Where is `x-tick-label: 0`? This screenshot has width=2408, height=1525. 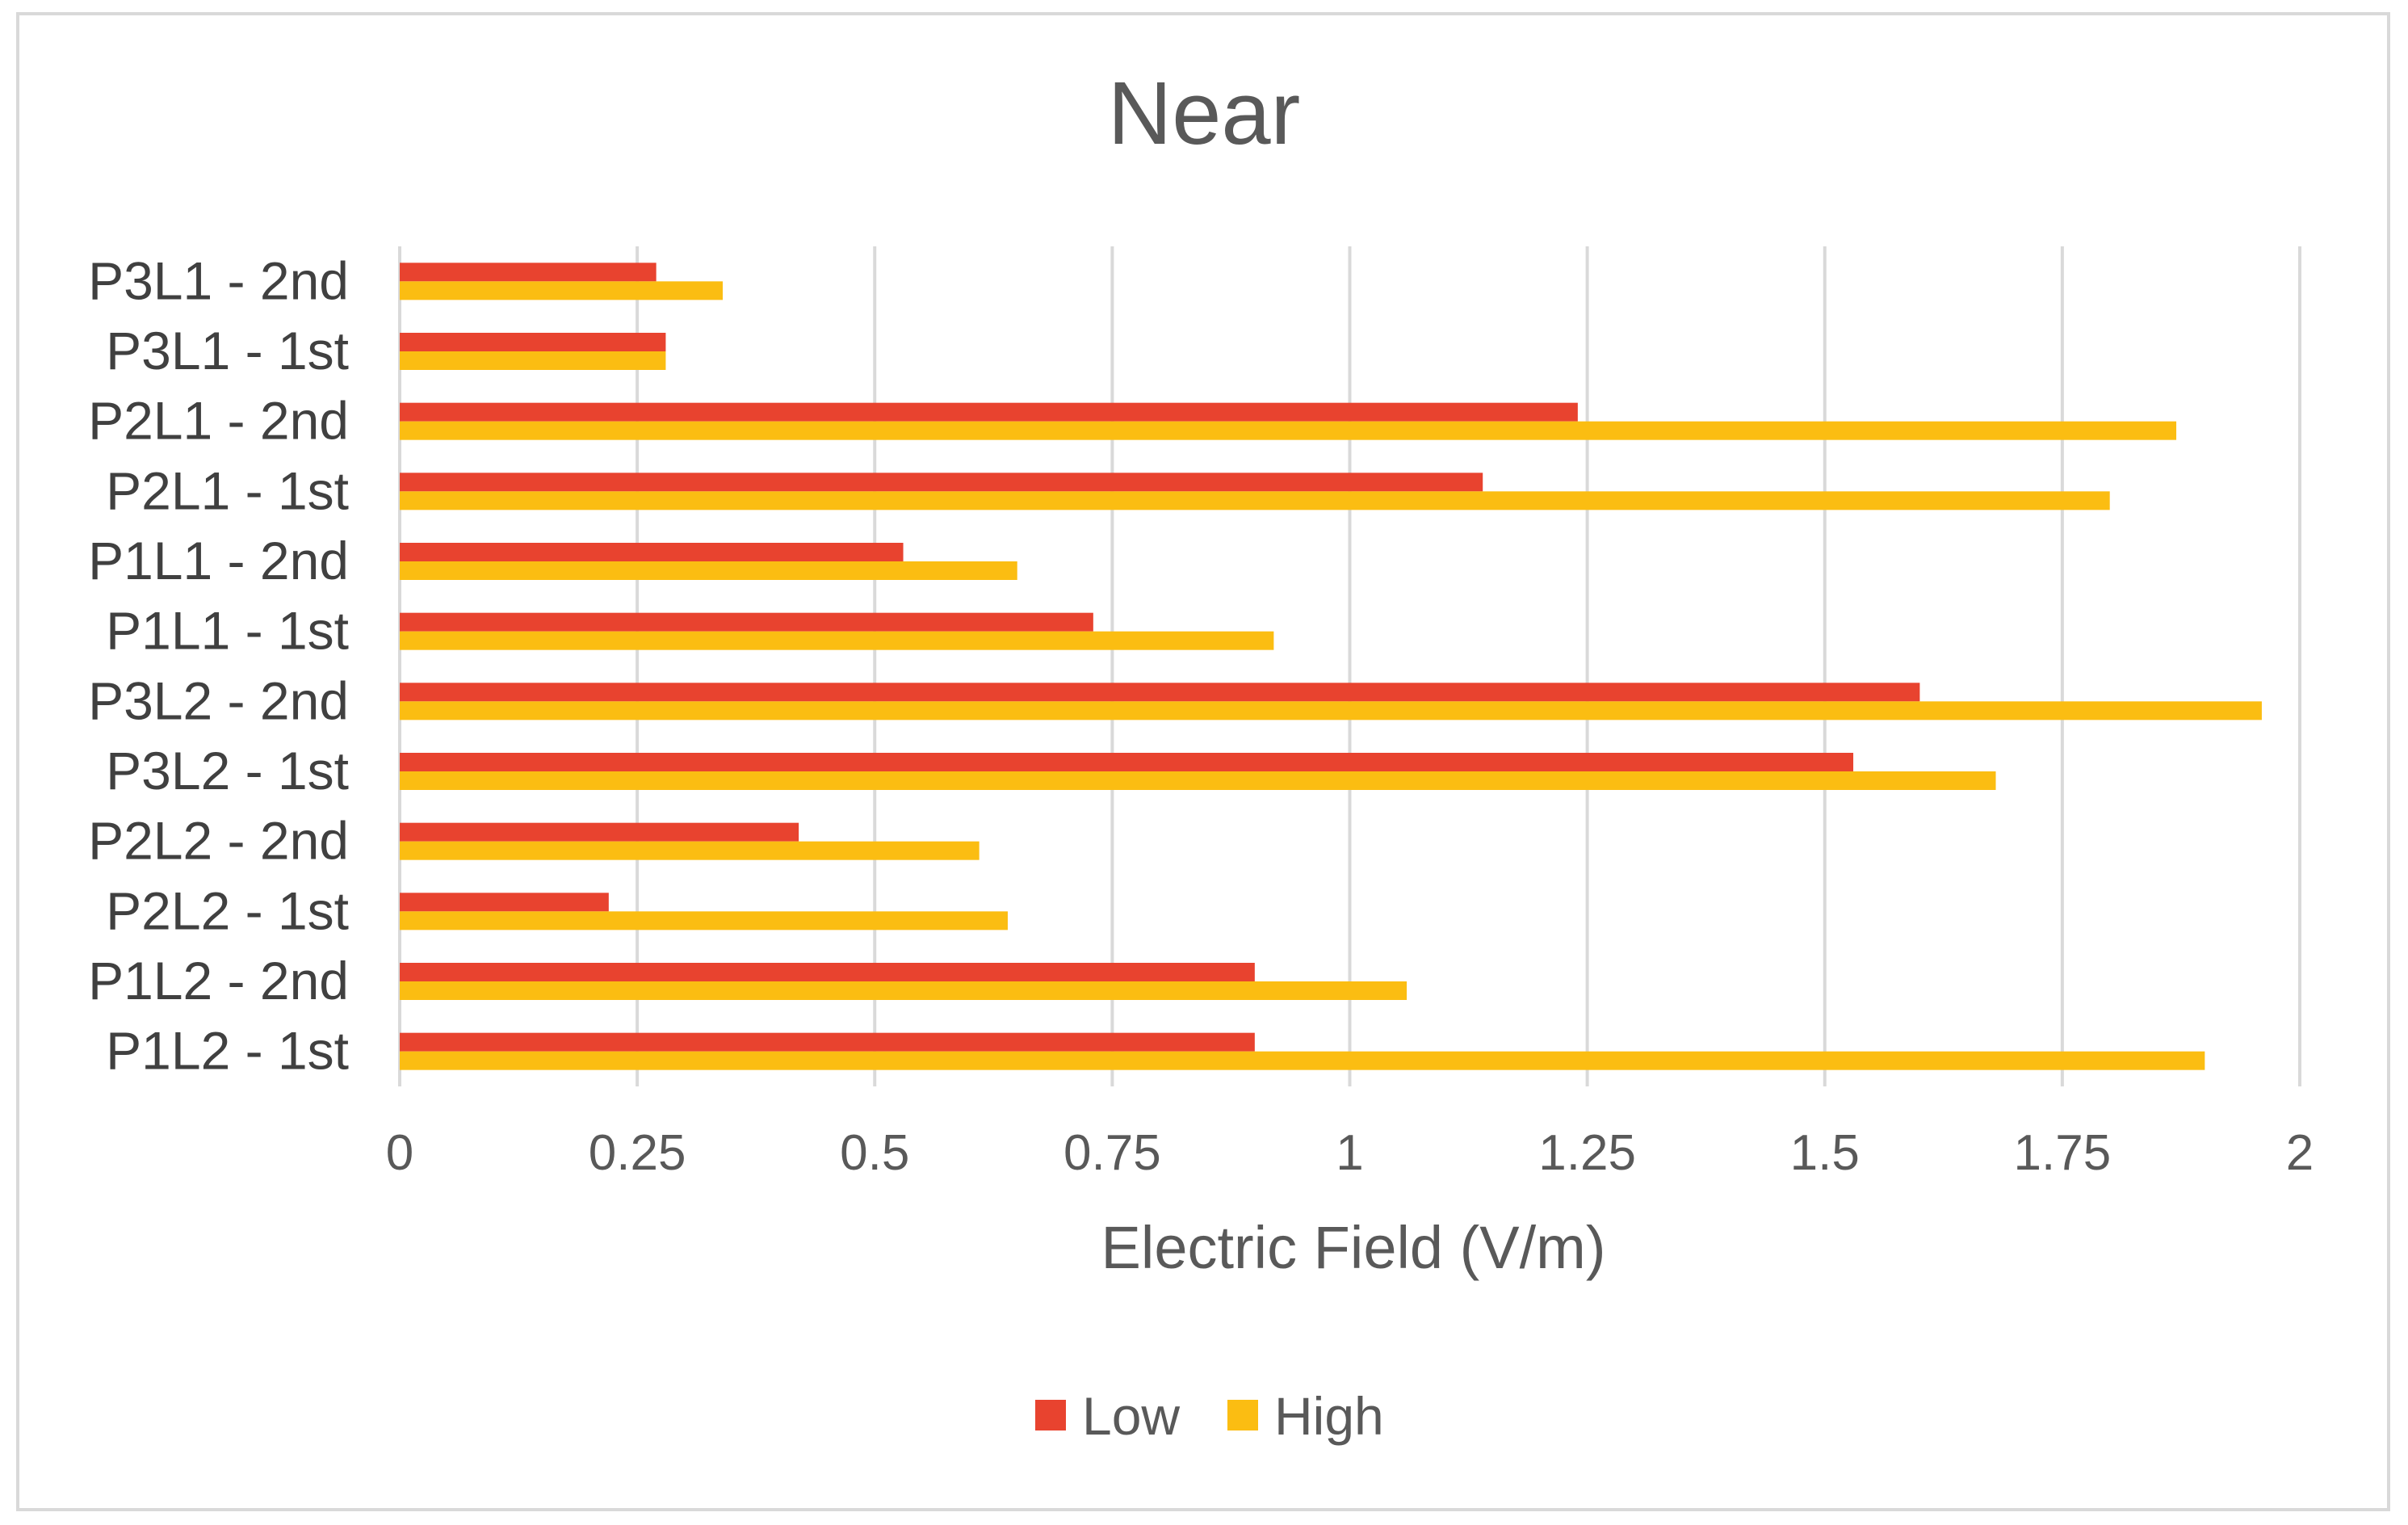 x-tick-label: 0 is located at coordinates (399, 1153).